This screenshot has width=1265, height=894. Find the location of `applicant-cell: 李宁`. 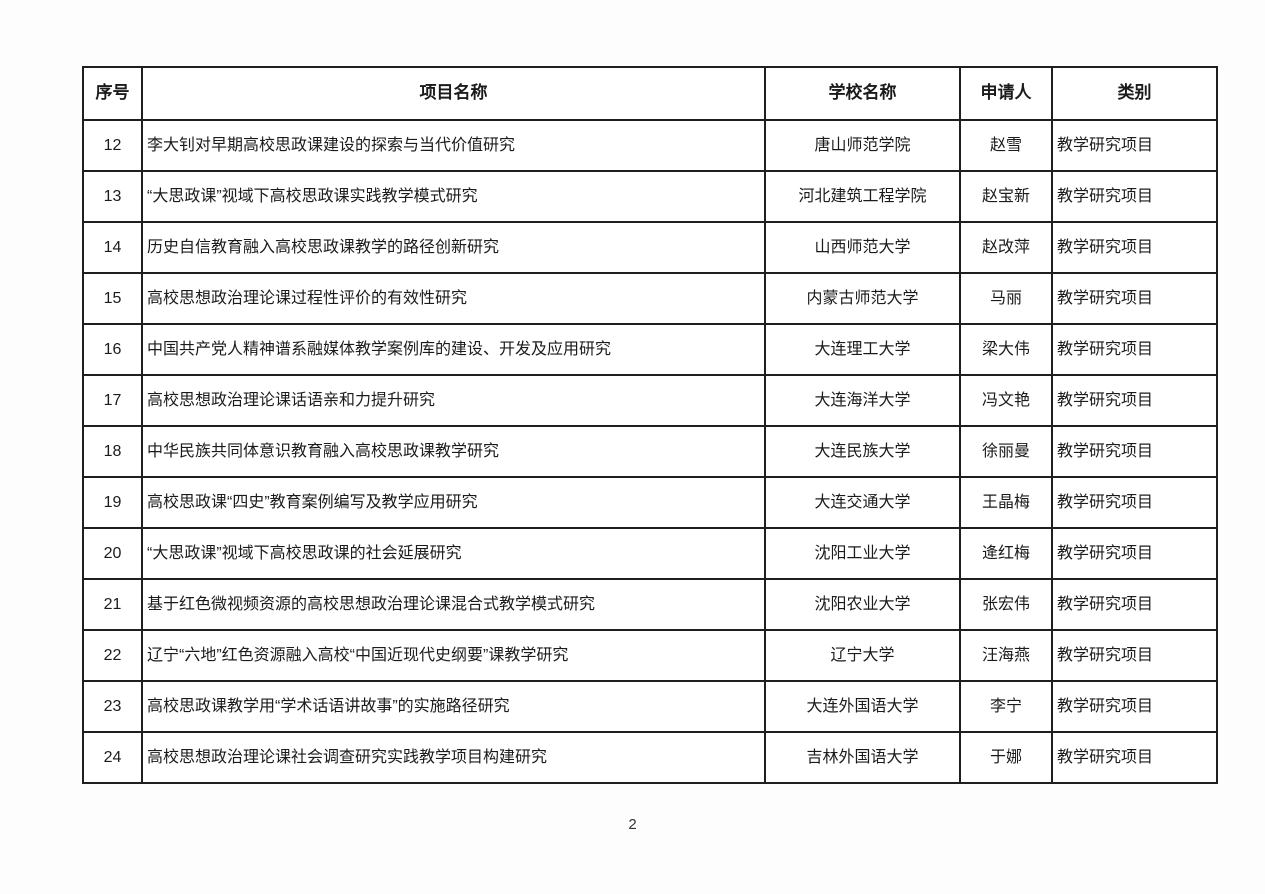

applicant-cell: 李宁 is located at coordinates (1006, 706).